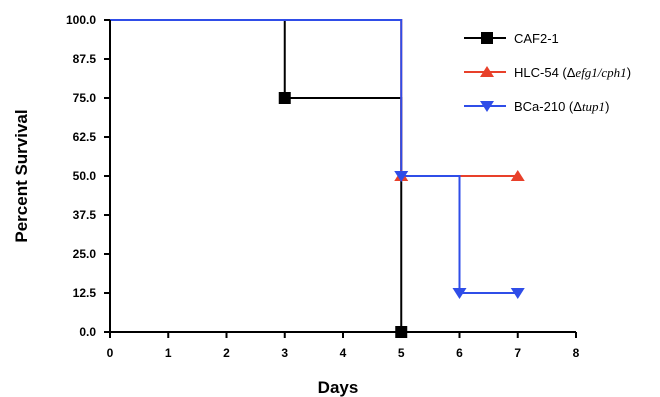 The image size is (660, 397). What do you see at coordinates (85, 137) in the screenshot?
I see `y-tick-label: 62.5` at bounding box center [85, 137].